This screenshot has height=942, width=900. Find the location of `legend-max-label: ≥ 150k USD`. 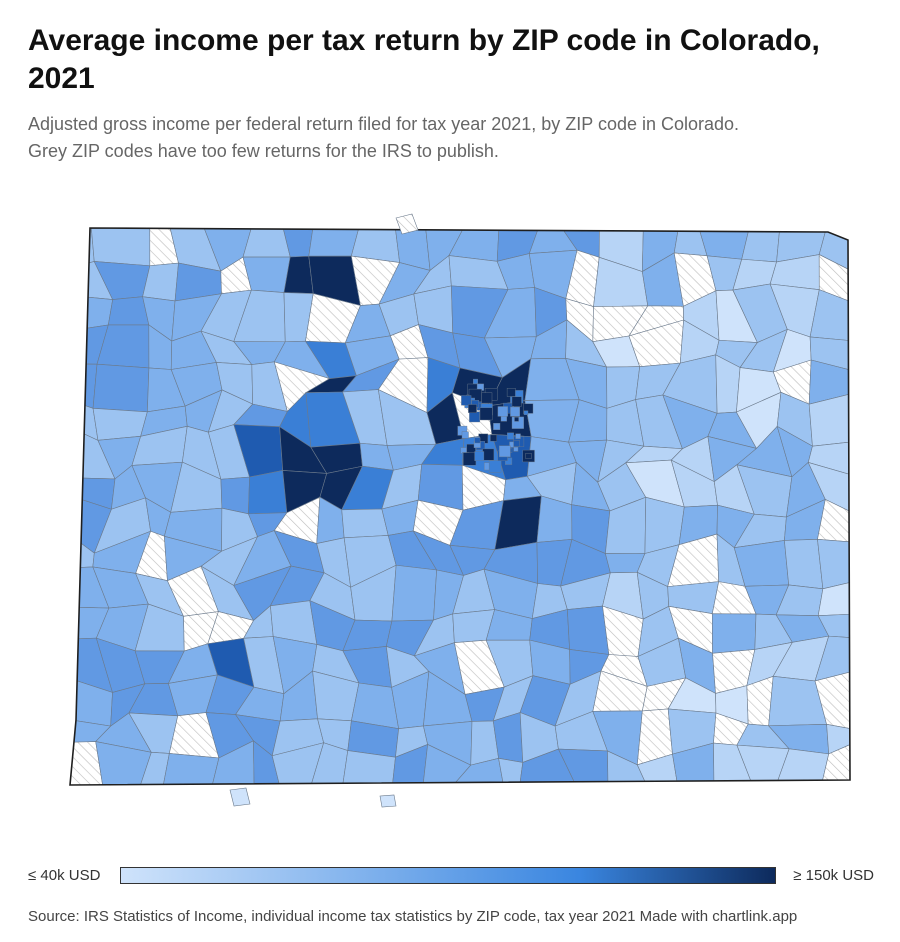

legend-max-label: ≥ 150k USD is located at coordinates (833, 875).